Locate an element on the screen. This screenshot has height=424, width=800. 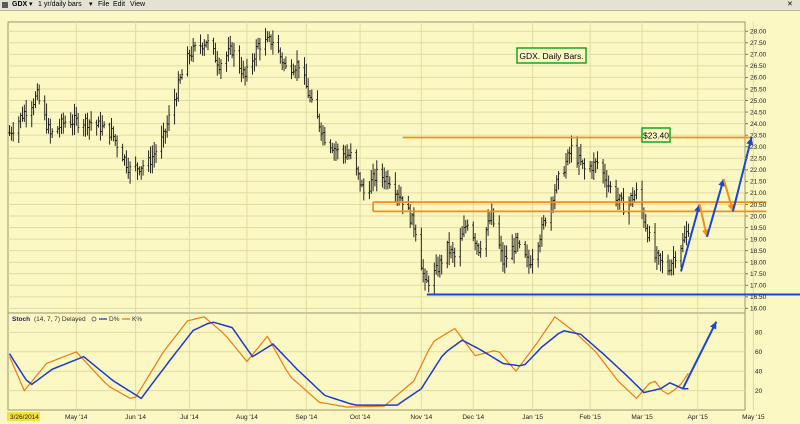
menu-edit: Edit is located at coordinates (119, 4).